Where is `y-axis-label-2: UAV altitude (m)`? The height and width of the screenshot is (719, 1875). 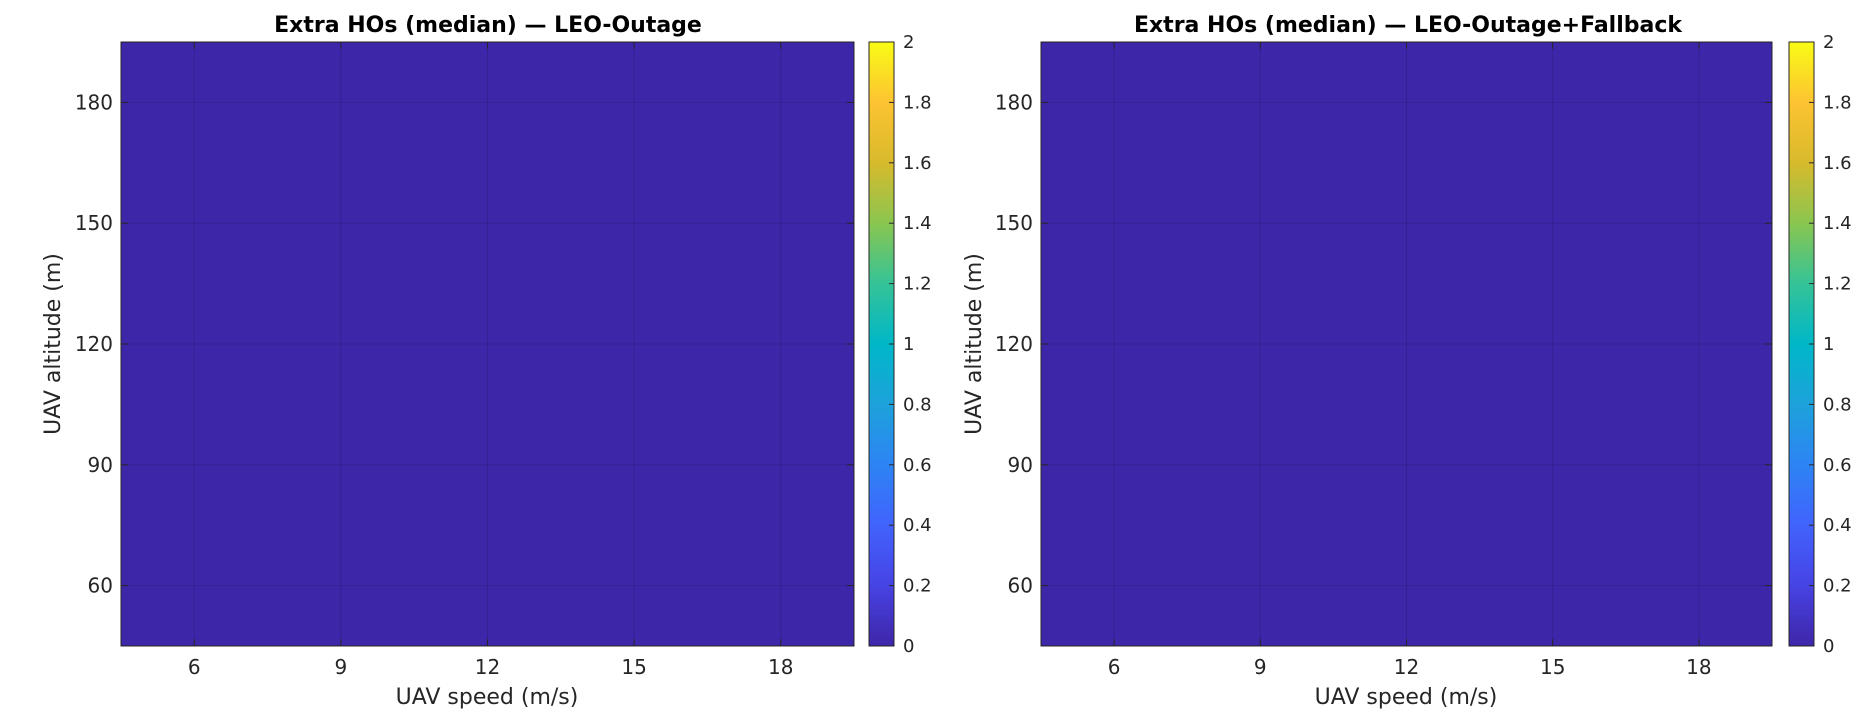
y-axis-label-2: UAV altitude (m) is located at coordinates (974, 344).